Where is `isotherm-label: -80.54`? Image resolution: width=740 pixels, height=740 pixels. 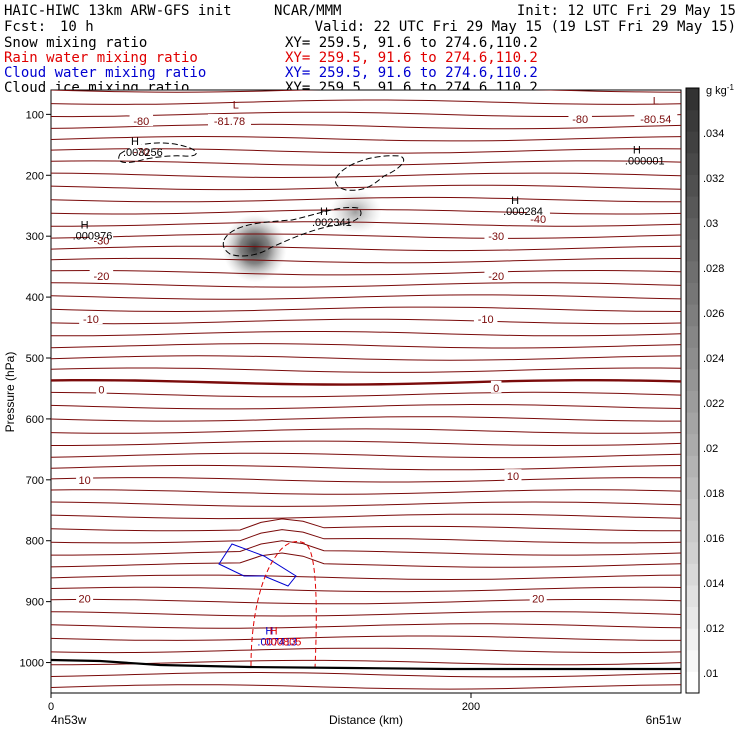
isotherm-label: -80.54 is located at coordinates (655, 120).